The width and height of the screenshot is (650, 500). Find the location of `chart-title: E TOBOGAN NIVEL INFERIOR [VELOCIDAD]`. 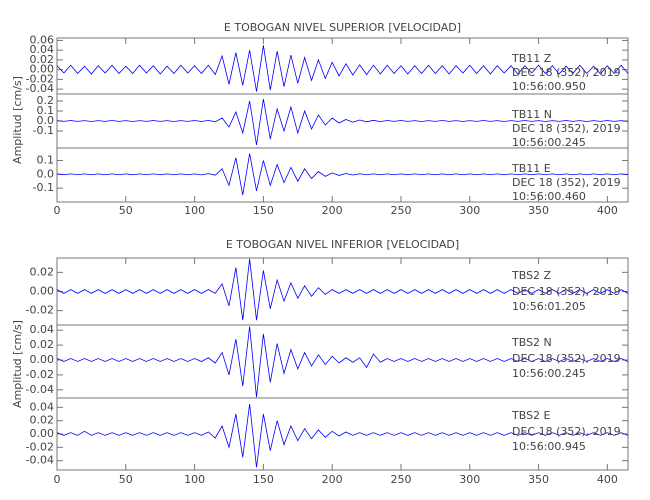

chart-title: E TOBOGAN NIVEL INFERIOR [VELOCIDAD] is located at coordinates (342, 244).